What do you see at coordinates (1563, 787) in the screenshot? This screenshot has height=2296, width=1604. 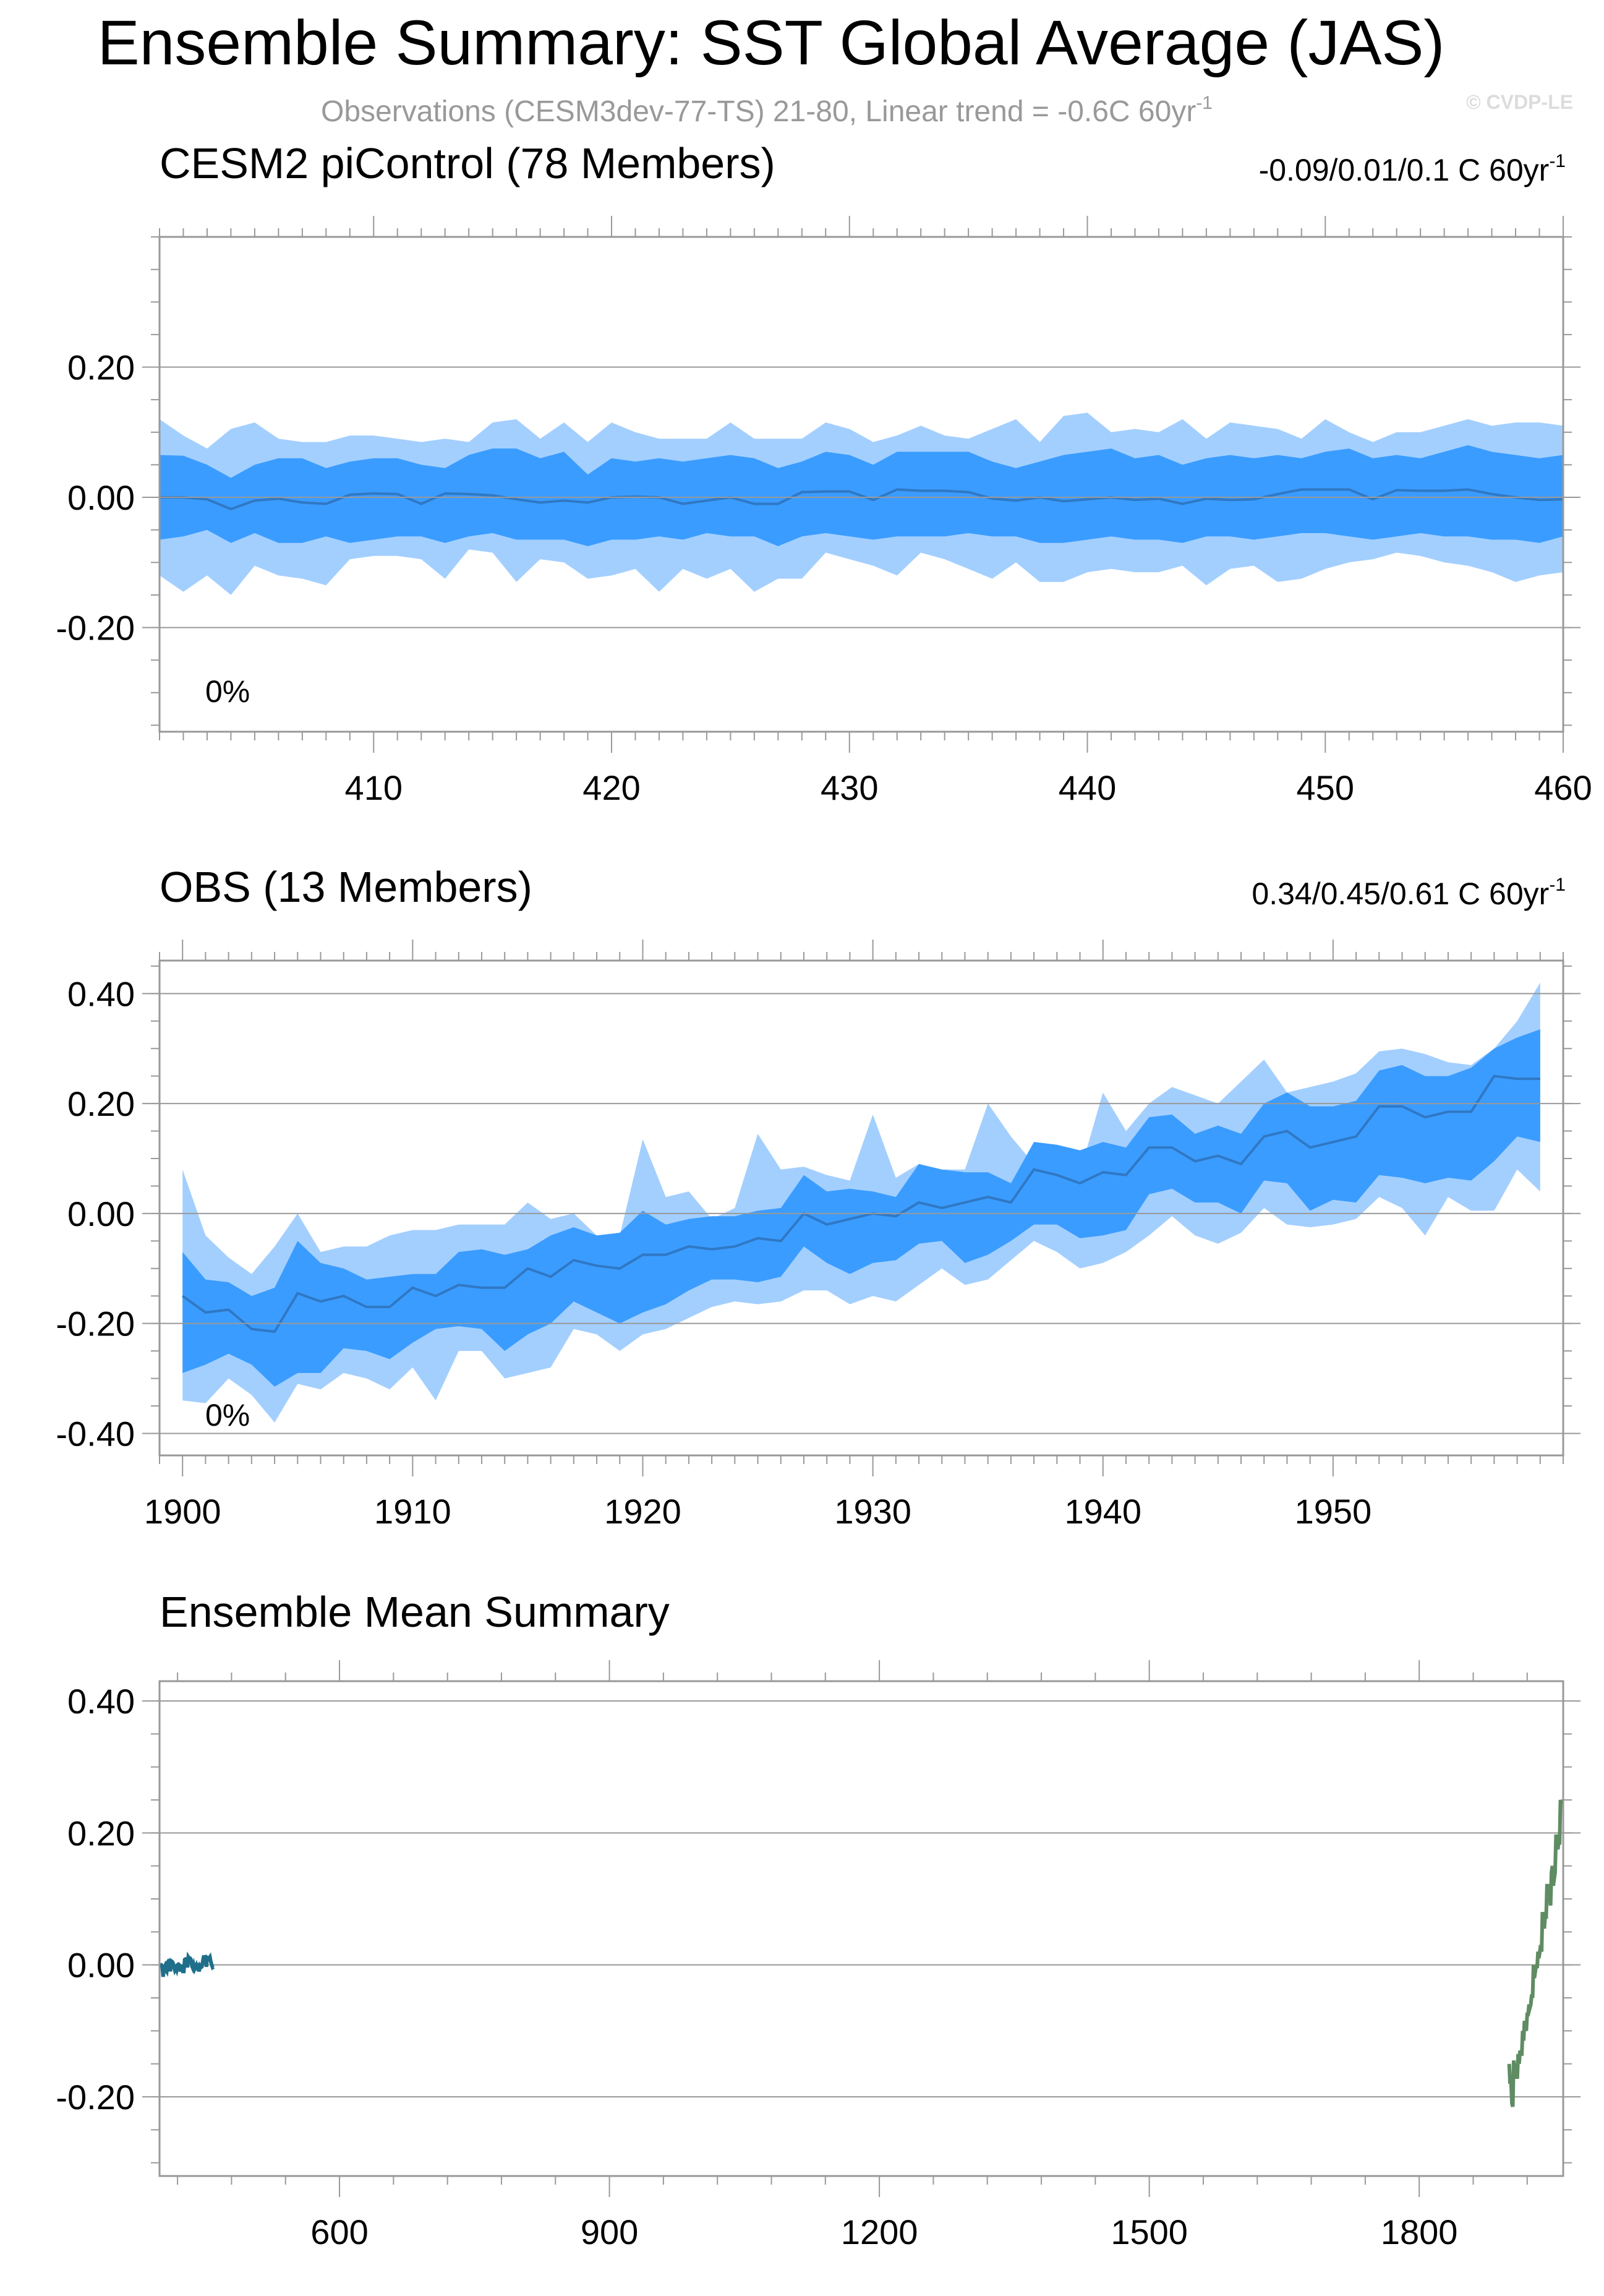 I see `picontrol-x-tick-label: 460` at bounding box center [1563, 787].